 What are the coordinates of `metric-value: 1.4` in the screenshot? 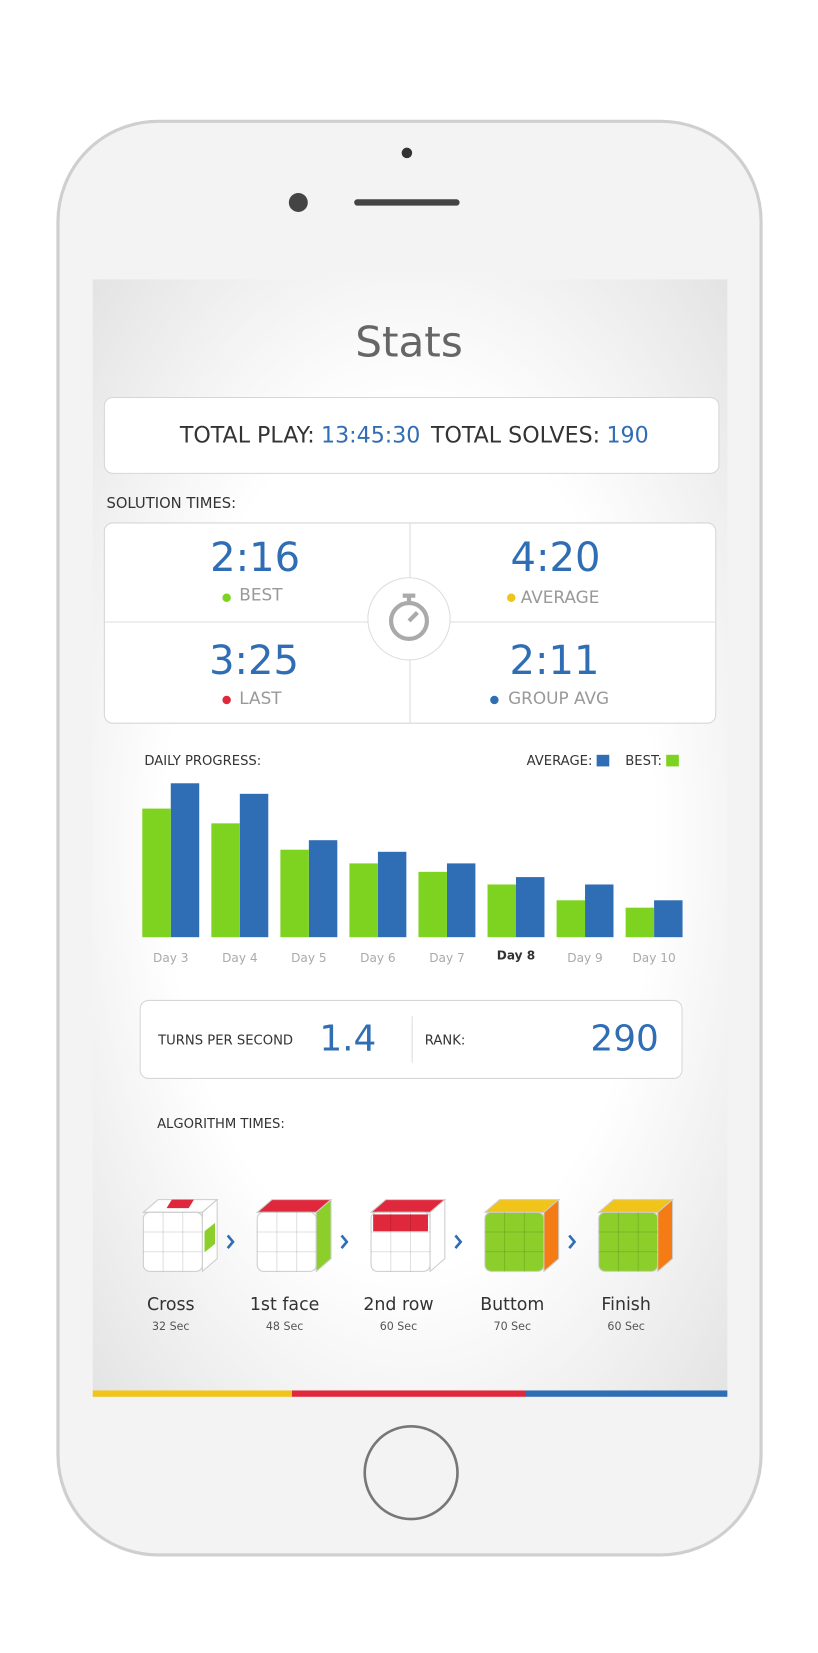 It's located at (347, 1038).